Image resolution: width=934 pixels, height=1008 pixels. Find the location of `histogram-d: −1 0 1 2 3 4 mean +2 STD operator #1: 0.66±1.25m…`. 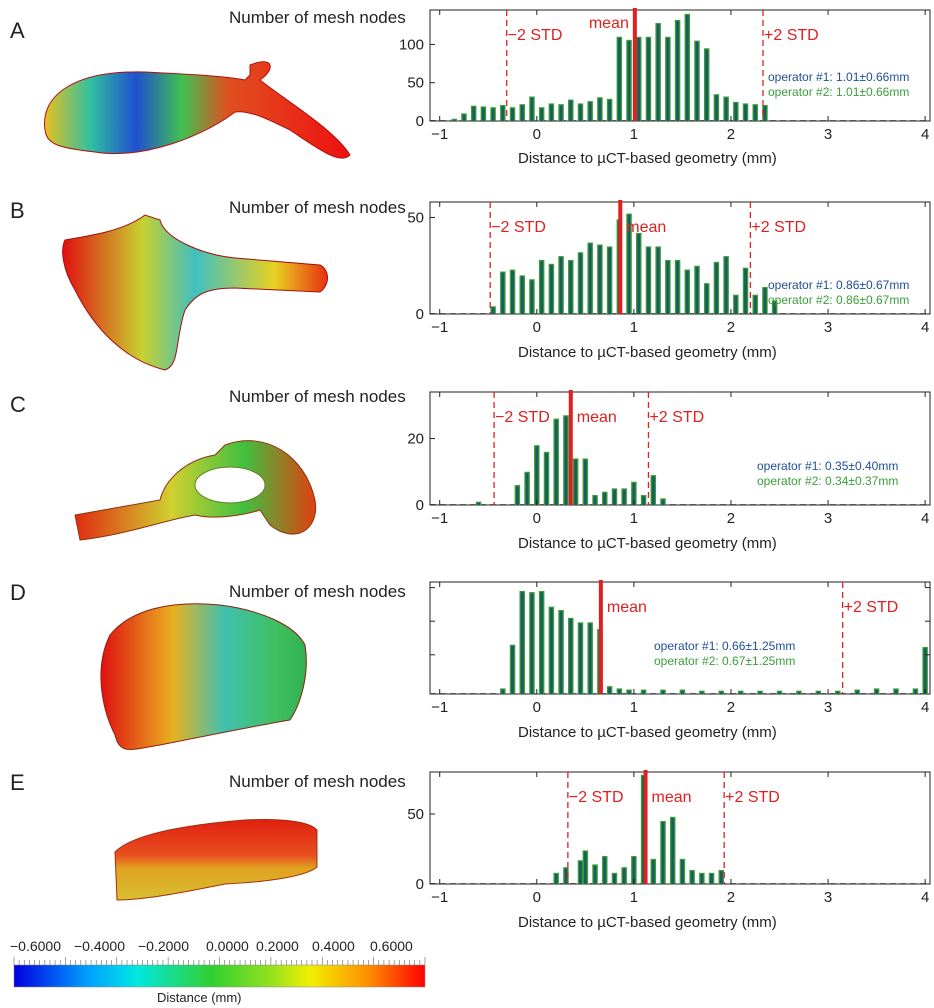

histogram-d: −1 0 1 2 3 4 mean +2 STD operator #1: 0.66±1.25m… is located at coordinates (680, 648).